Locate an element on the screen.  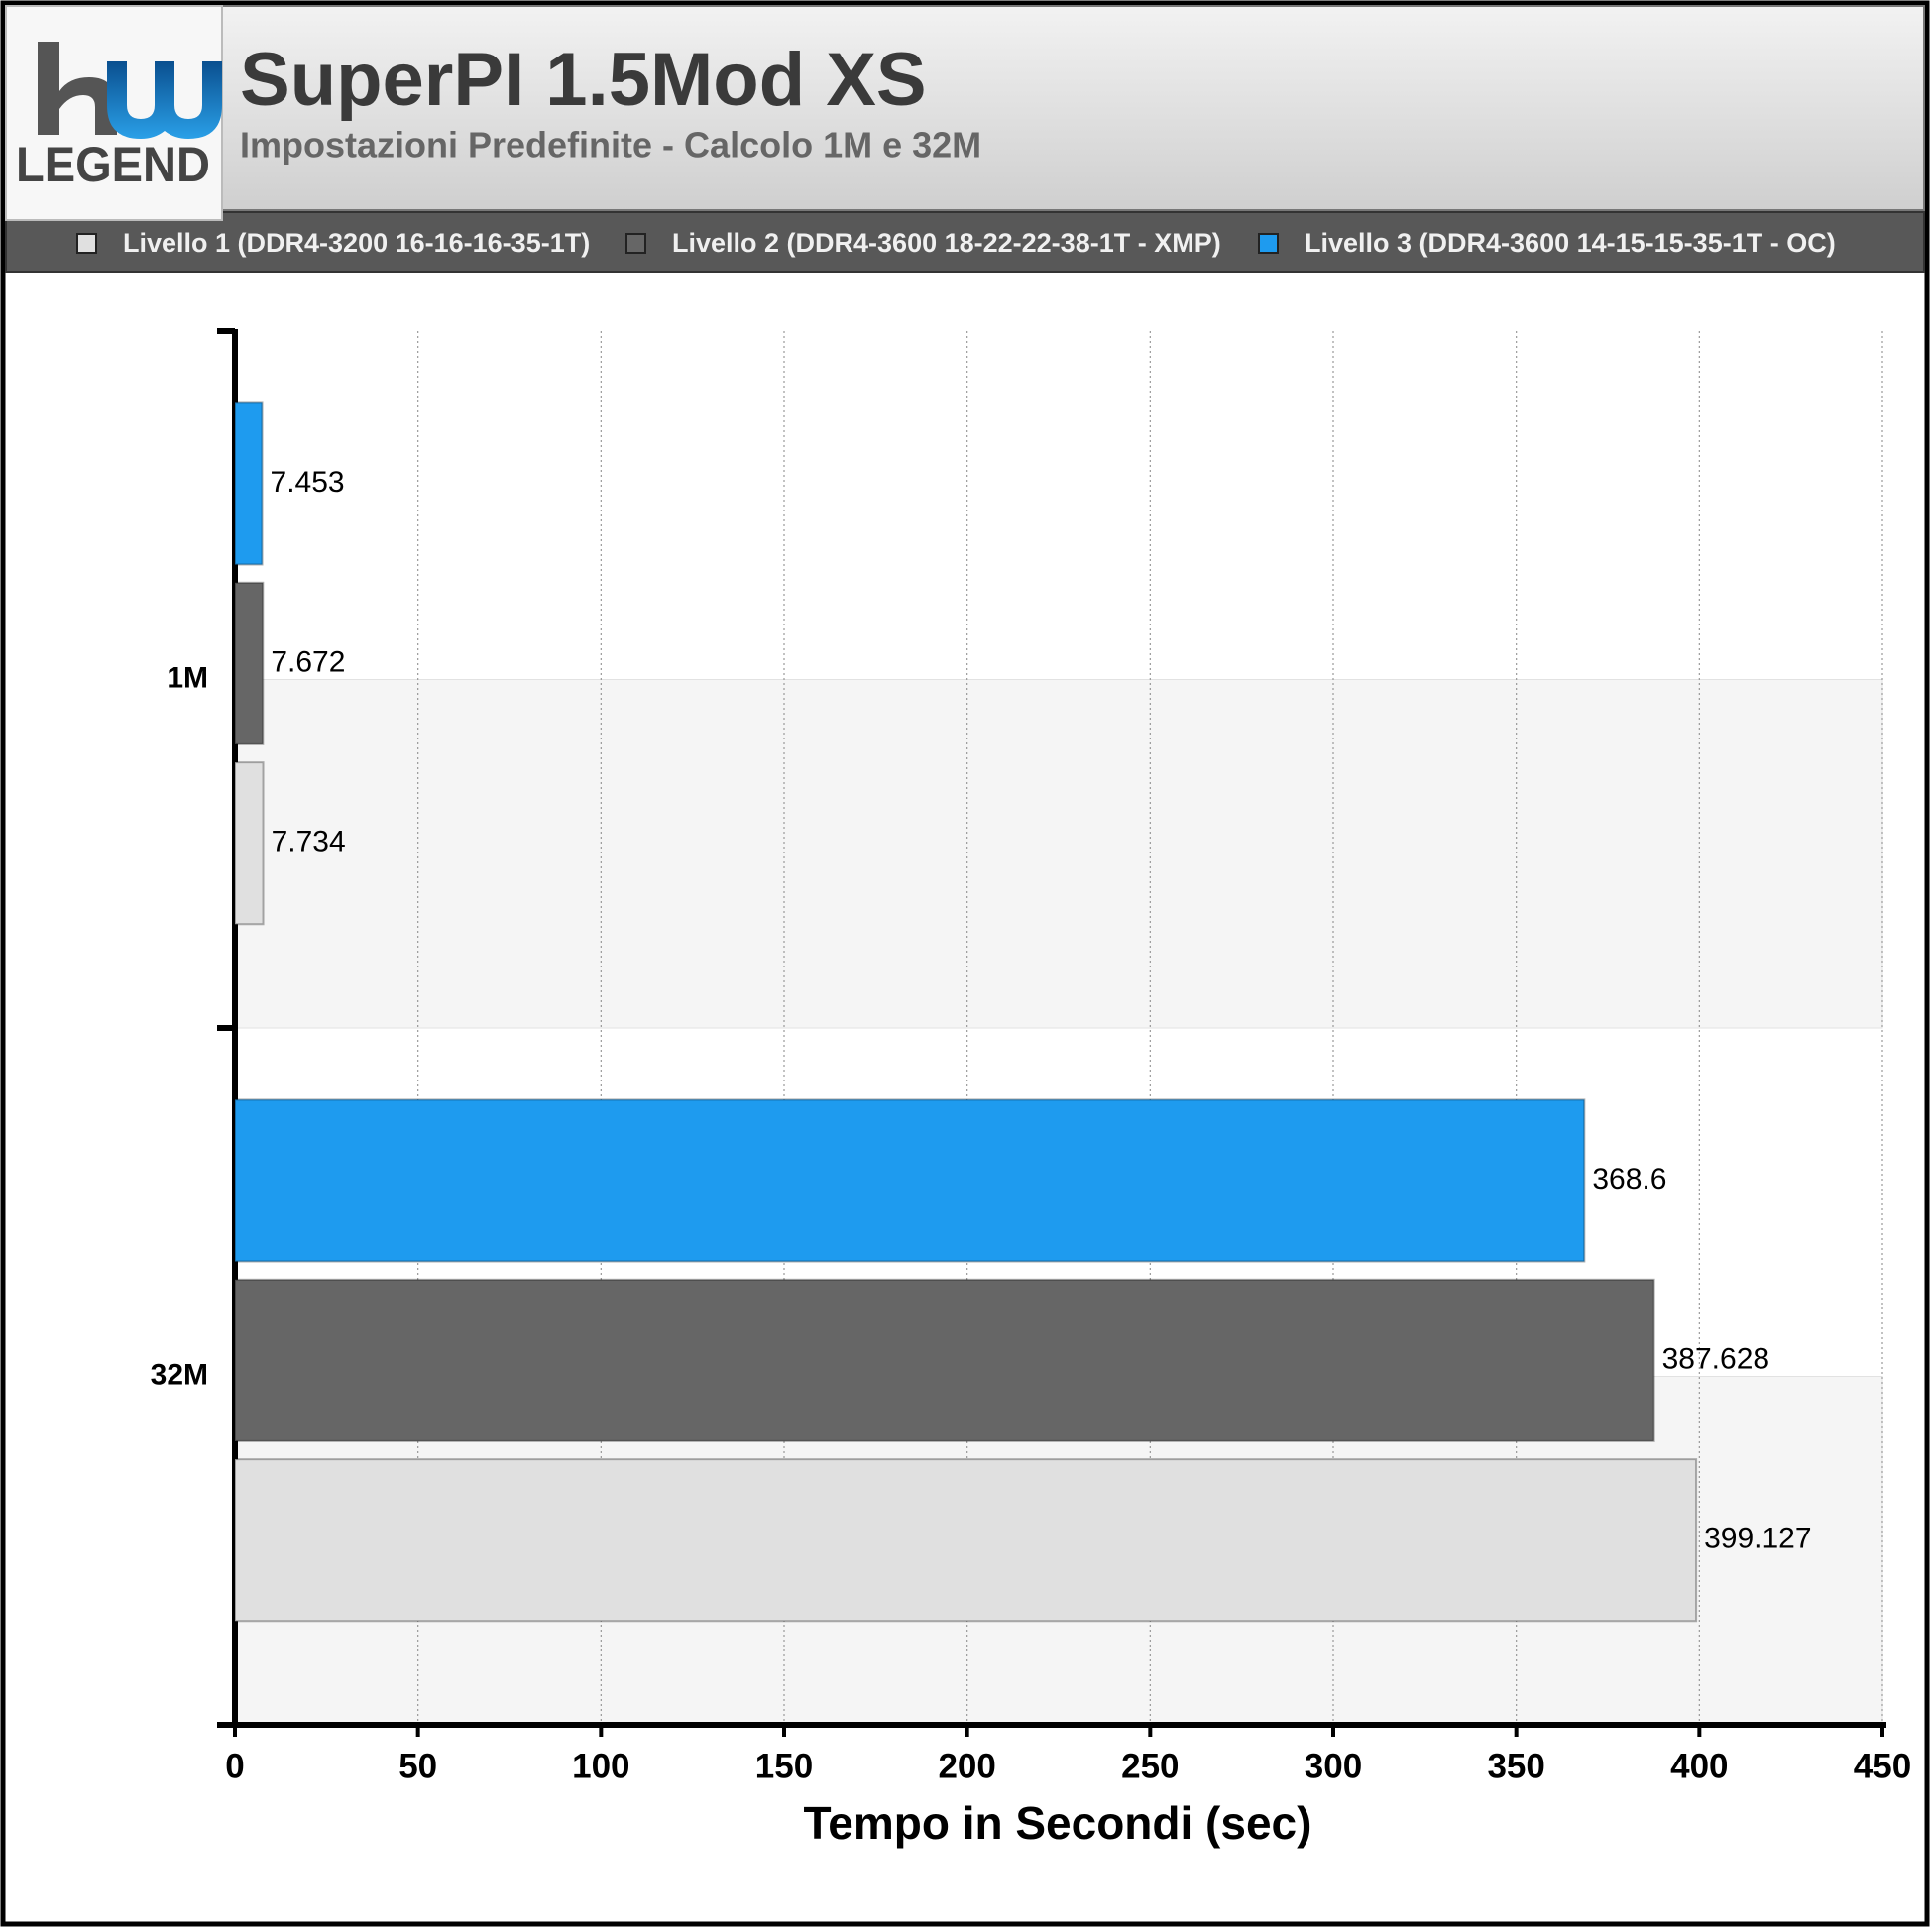
x-tick-label: 150 is located at coordinates (784, 1766).